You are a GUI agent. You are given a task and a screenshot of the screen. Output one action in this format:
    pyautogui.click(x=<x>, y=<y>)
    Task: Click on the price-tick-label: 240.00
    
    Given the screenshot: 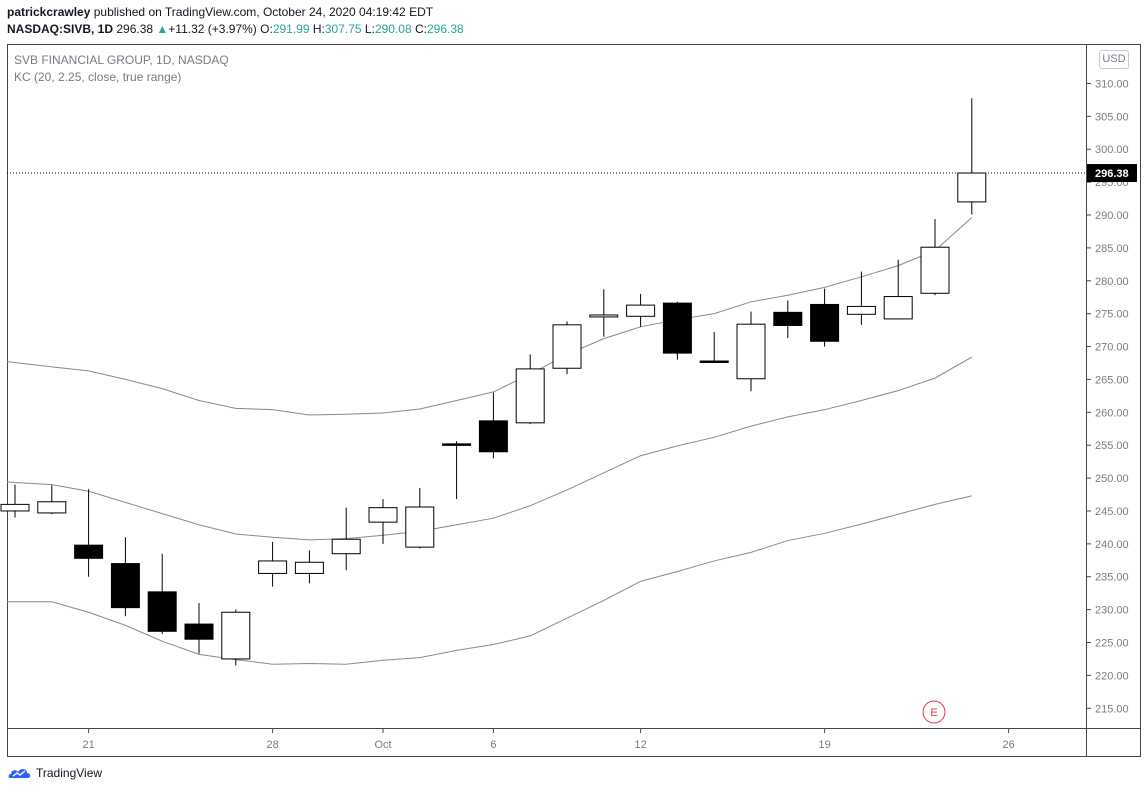 What is the action you would take?
    pyautogui.click(x=1112, y=545)
    